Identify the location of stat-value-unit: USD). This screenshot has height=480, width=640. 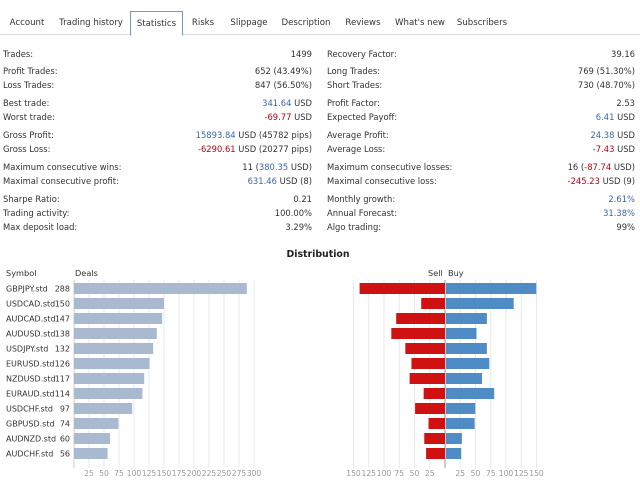
(623, 167).